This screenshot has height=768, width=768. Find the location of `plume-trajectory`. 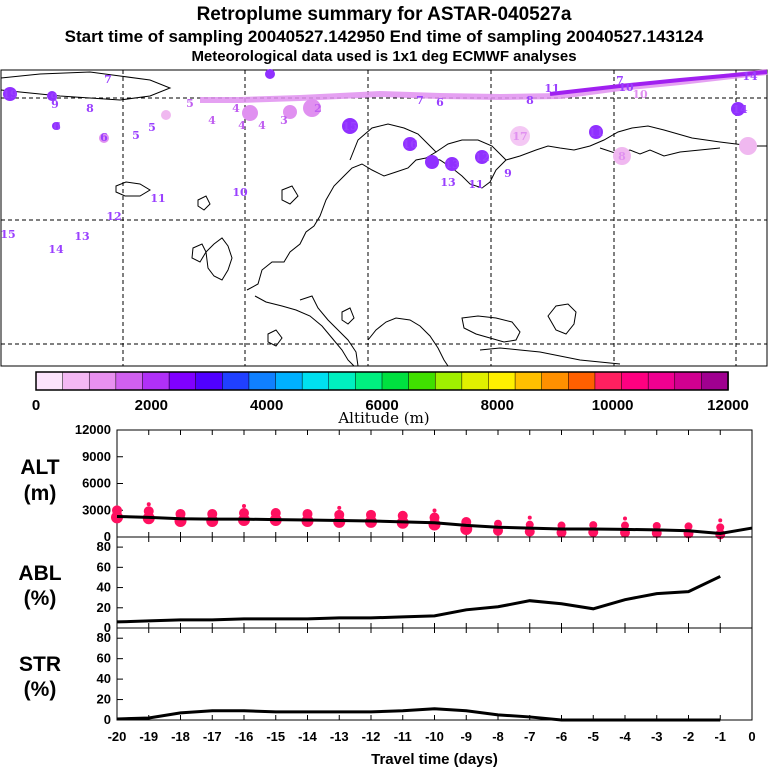

plume-trajectory is located at coordinates (385, 120).